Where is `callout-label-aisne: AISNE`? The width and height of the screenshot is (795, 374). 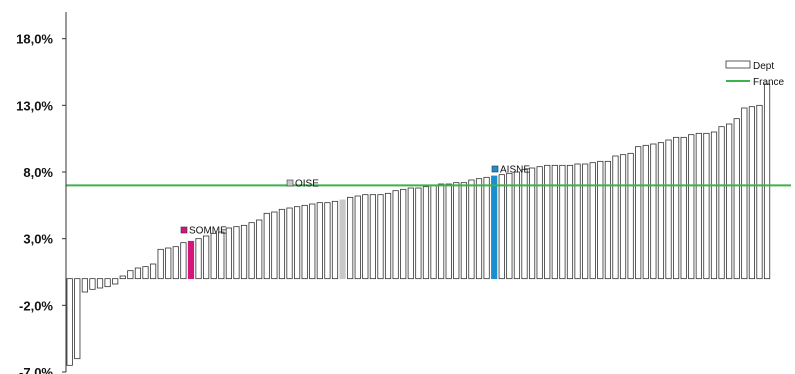 callout-label-aisne: AISNE is located at coordinates (515, 170).